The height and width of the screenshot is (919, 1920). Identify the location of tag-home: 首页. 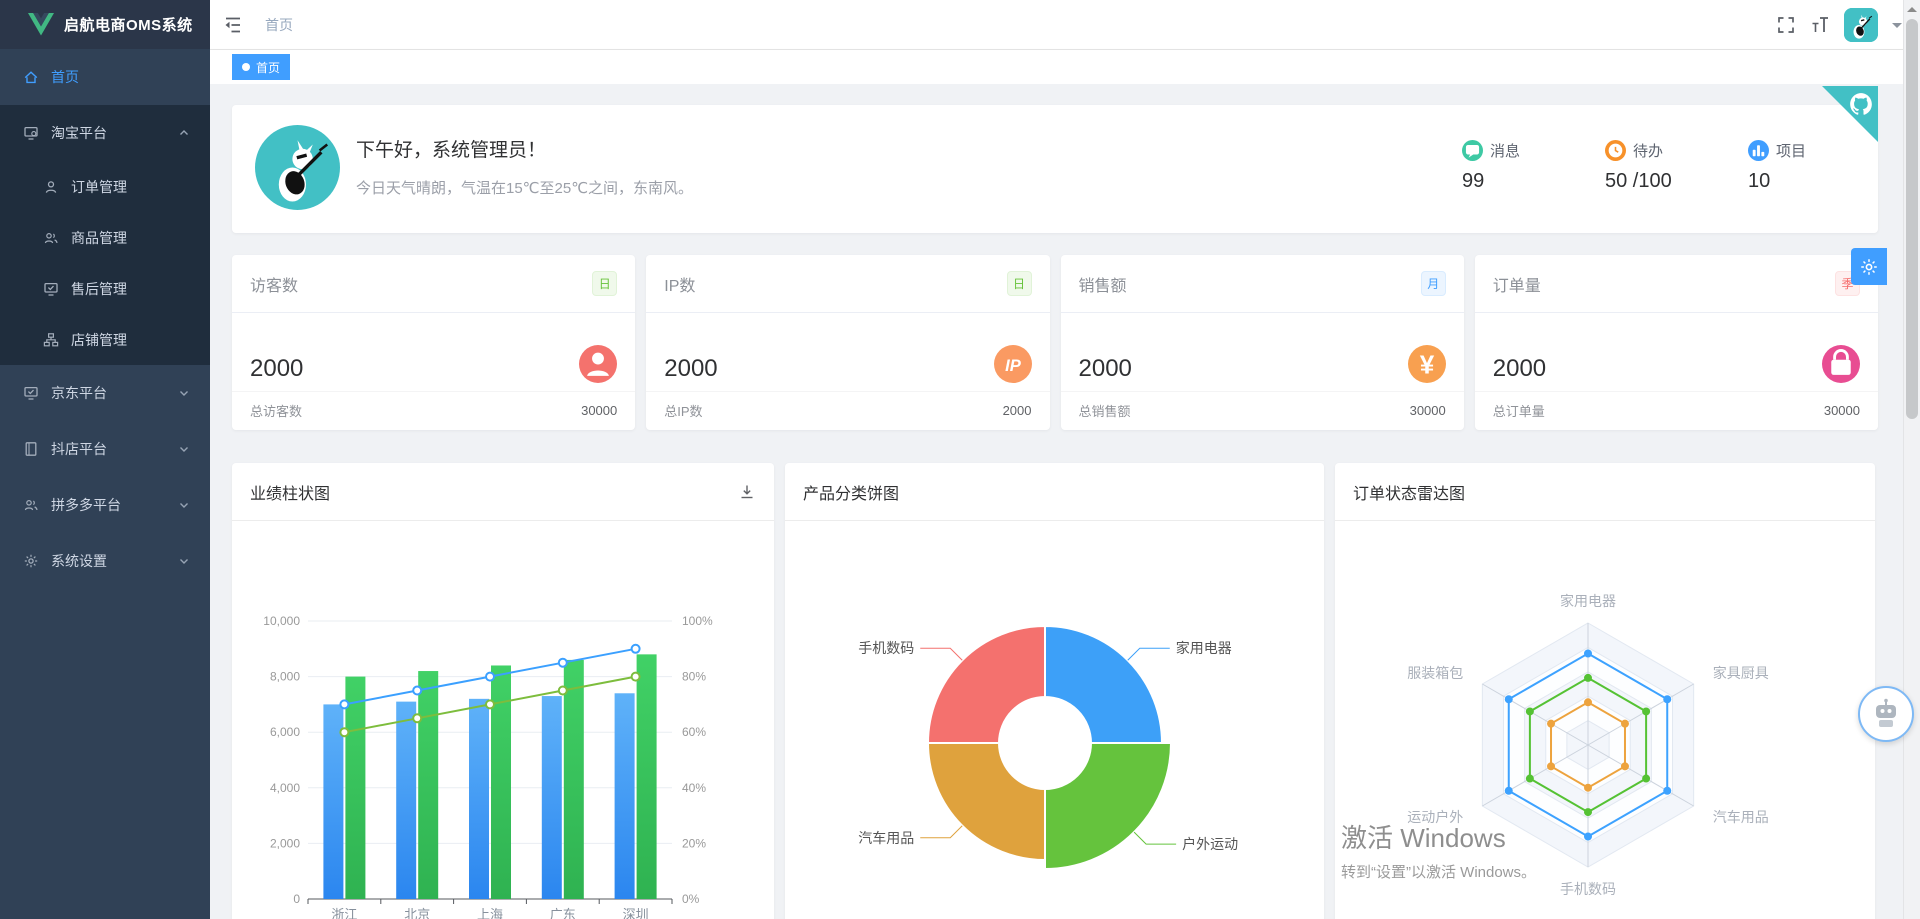
(261, 67).